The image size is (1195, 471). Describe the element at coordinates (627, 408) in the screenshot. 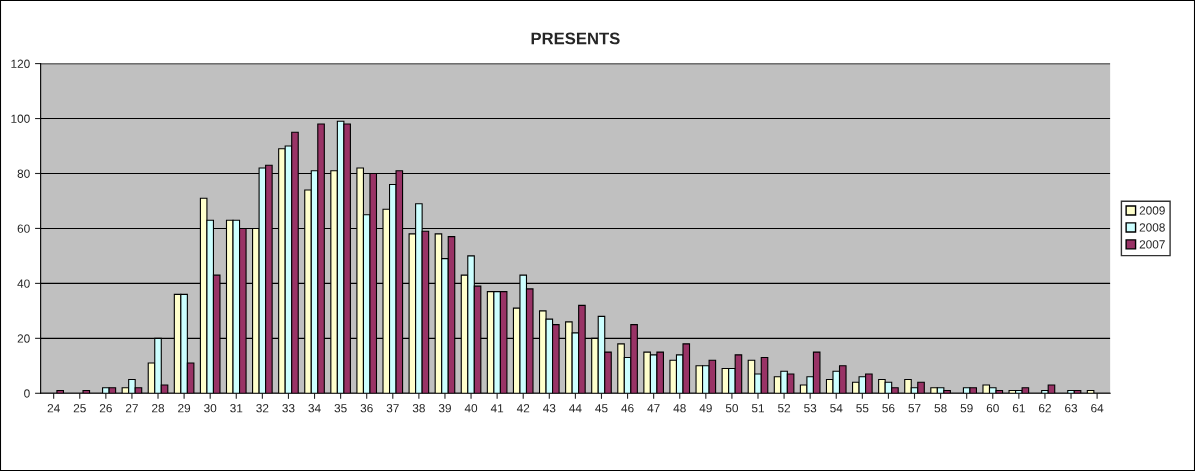

I see `x-tick-label: 46` at that location.